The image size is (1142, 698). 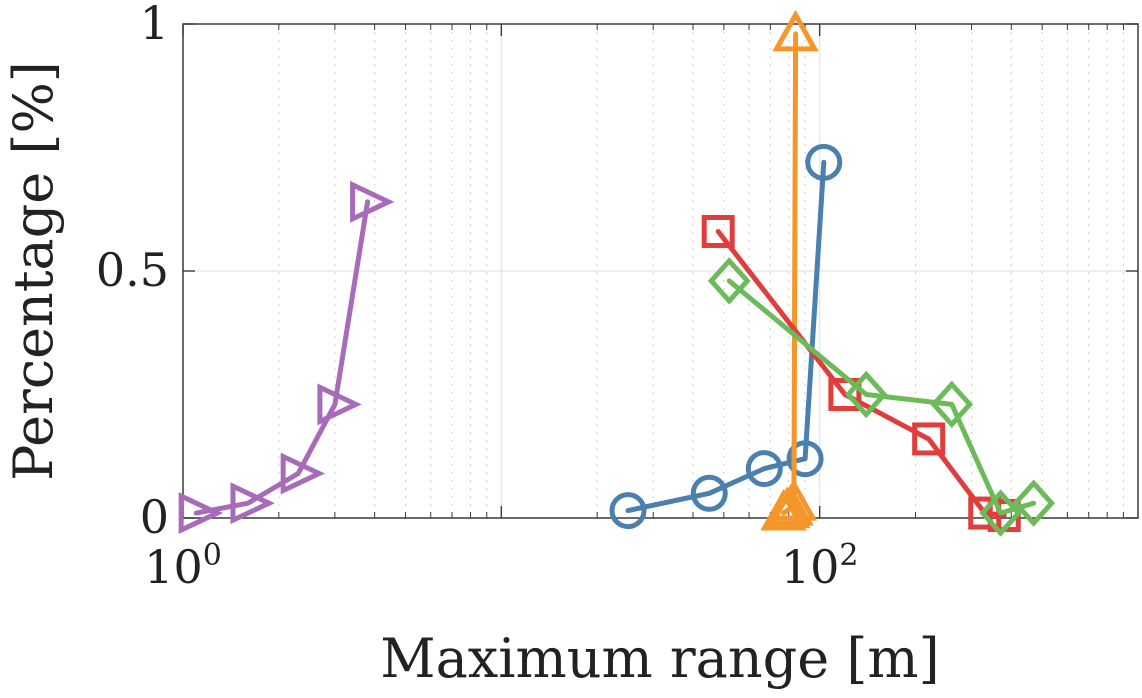 I want to click on series-triangle-up, so click(x=789, y=270).